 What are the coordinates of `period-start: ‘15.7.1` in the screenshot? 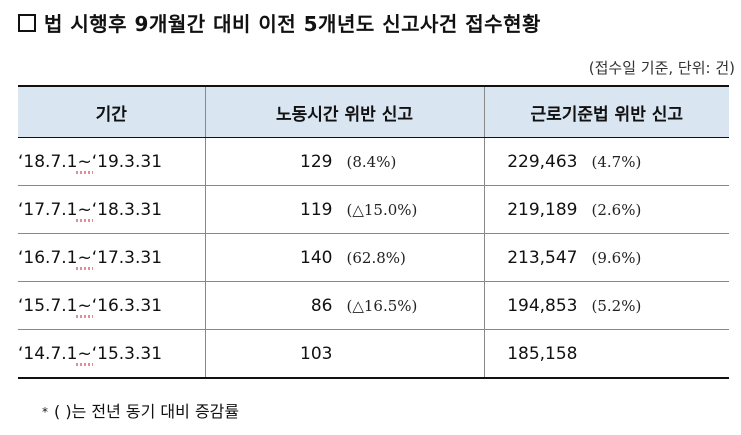 It's located at (48, 305).